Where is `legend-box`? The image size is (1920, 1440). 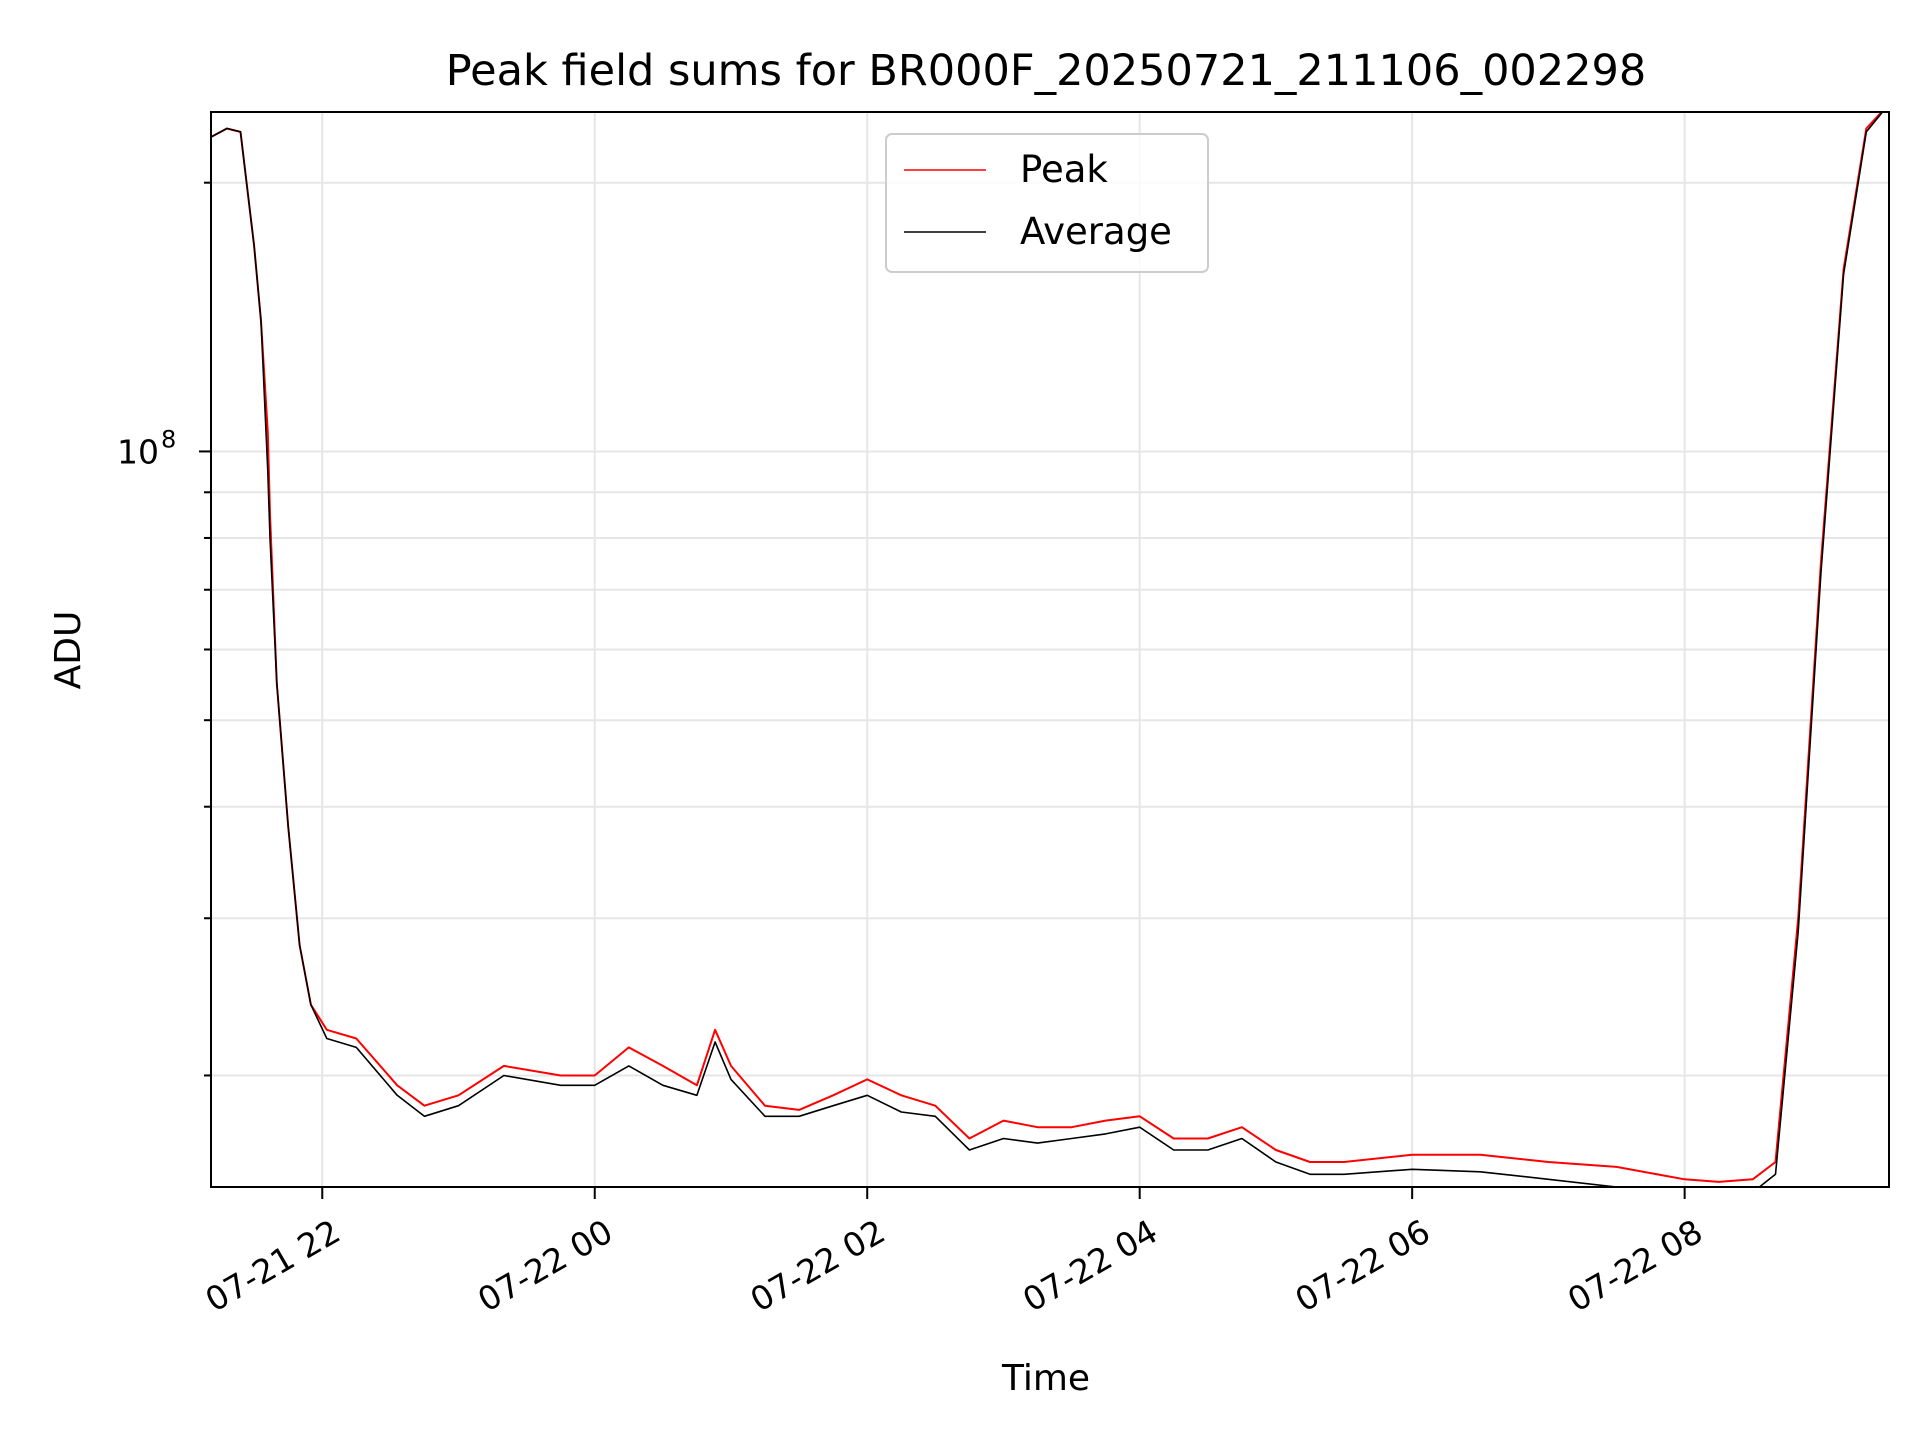
legend-box is located at coordinates (1047, 203).